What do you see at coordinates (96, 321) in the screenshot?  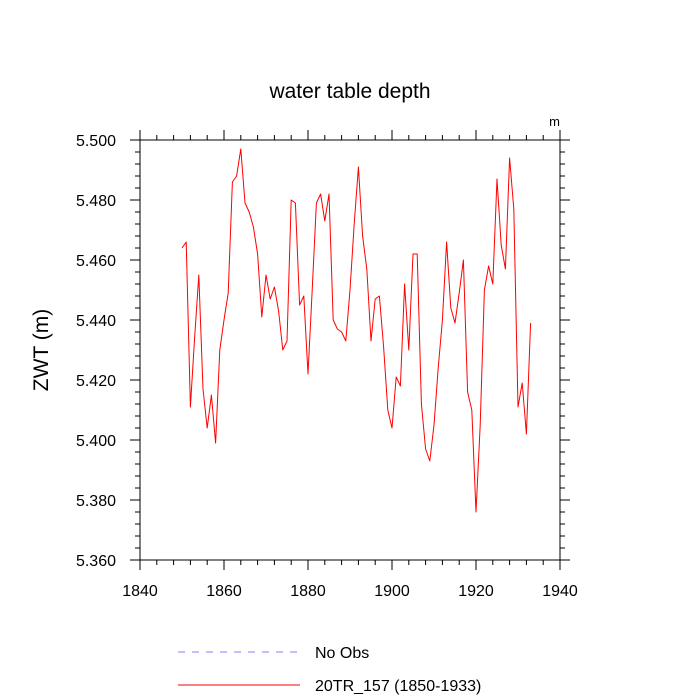 I see `y-tick-label: 5.440` at bounding box center [96, 321].